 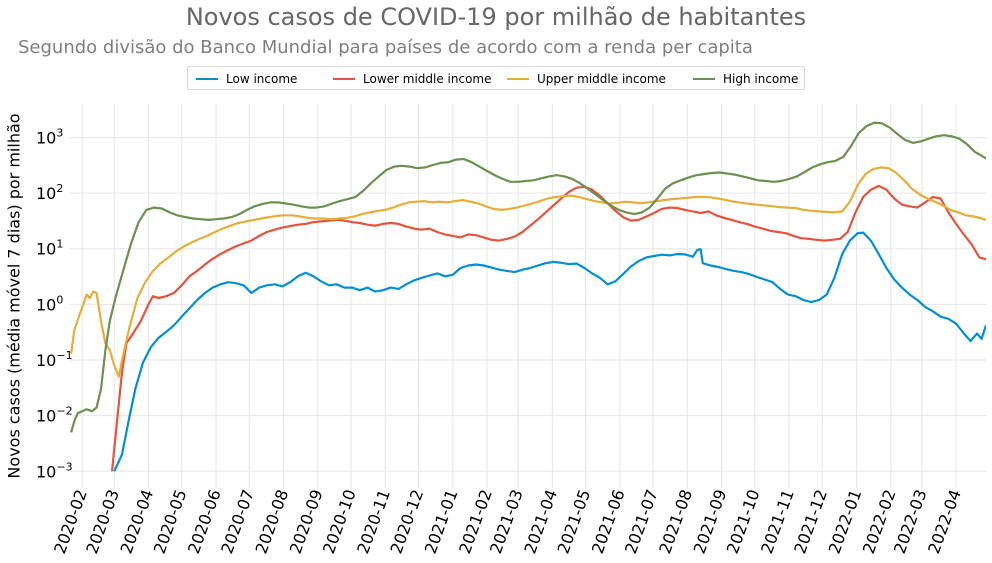 What do you see at coordinates (49, 136) in the screenshot?
I see `y-tick-label: 10³` at bounding box center [49, 136].